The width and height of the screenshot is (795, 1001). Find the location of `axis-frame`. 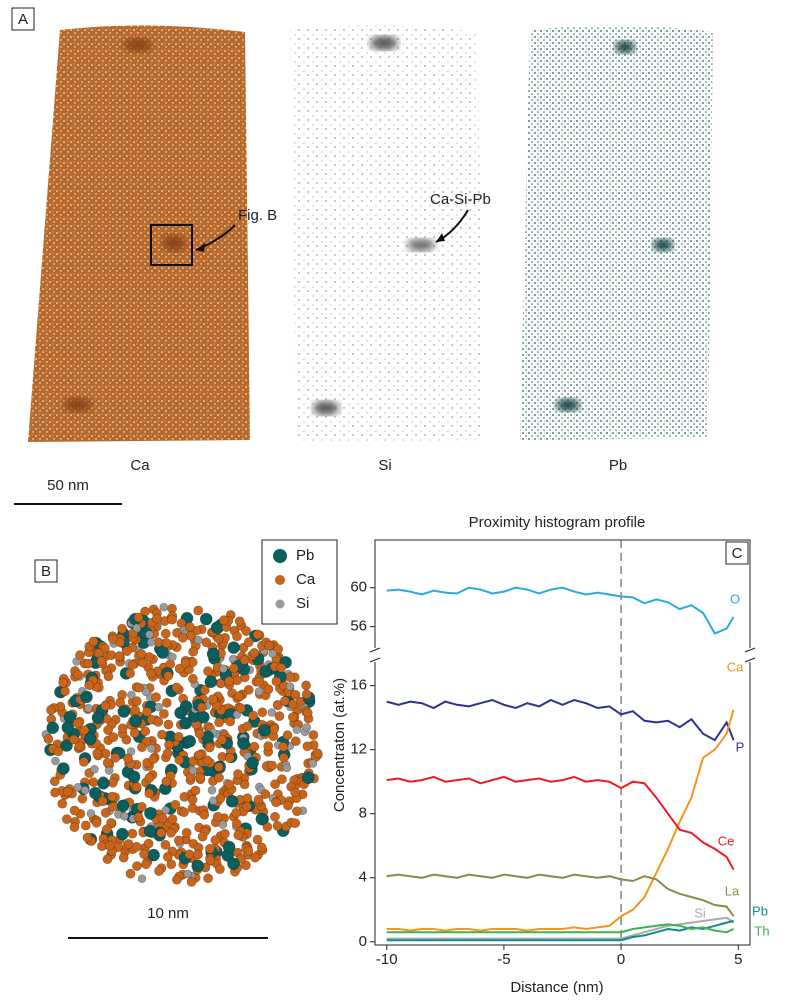

axis-frame is located at coordinates (562, 593).